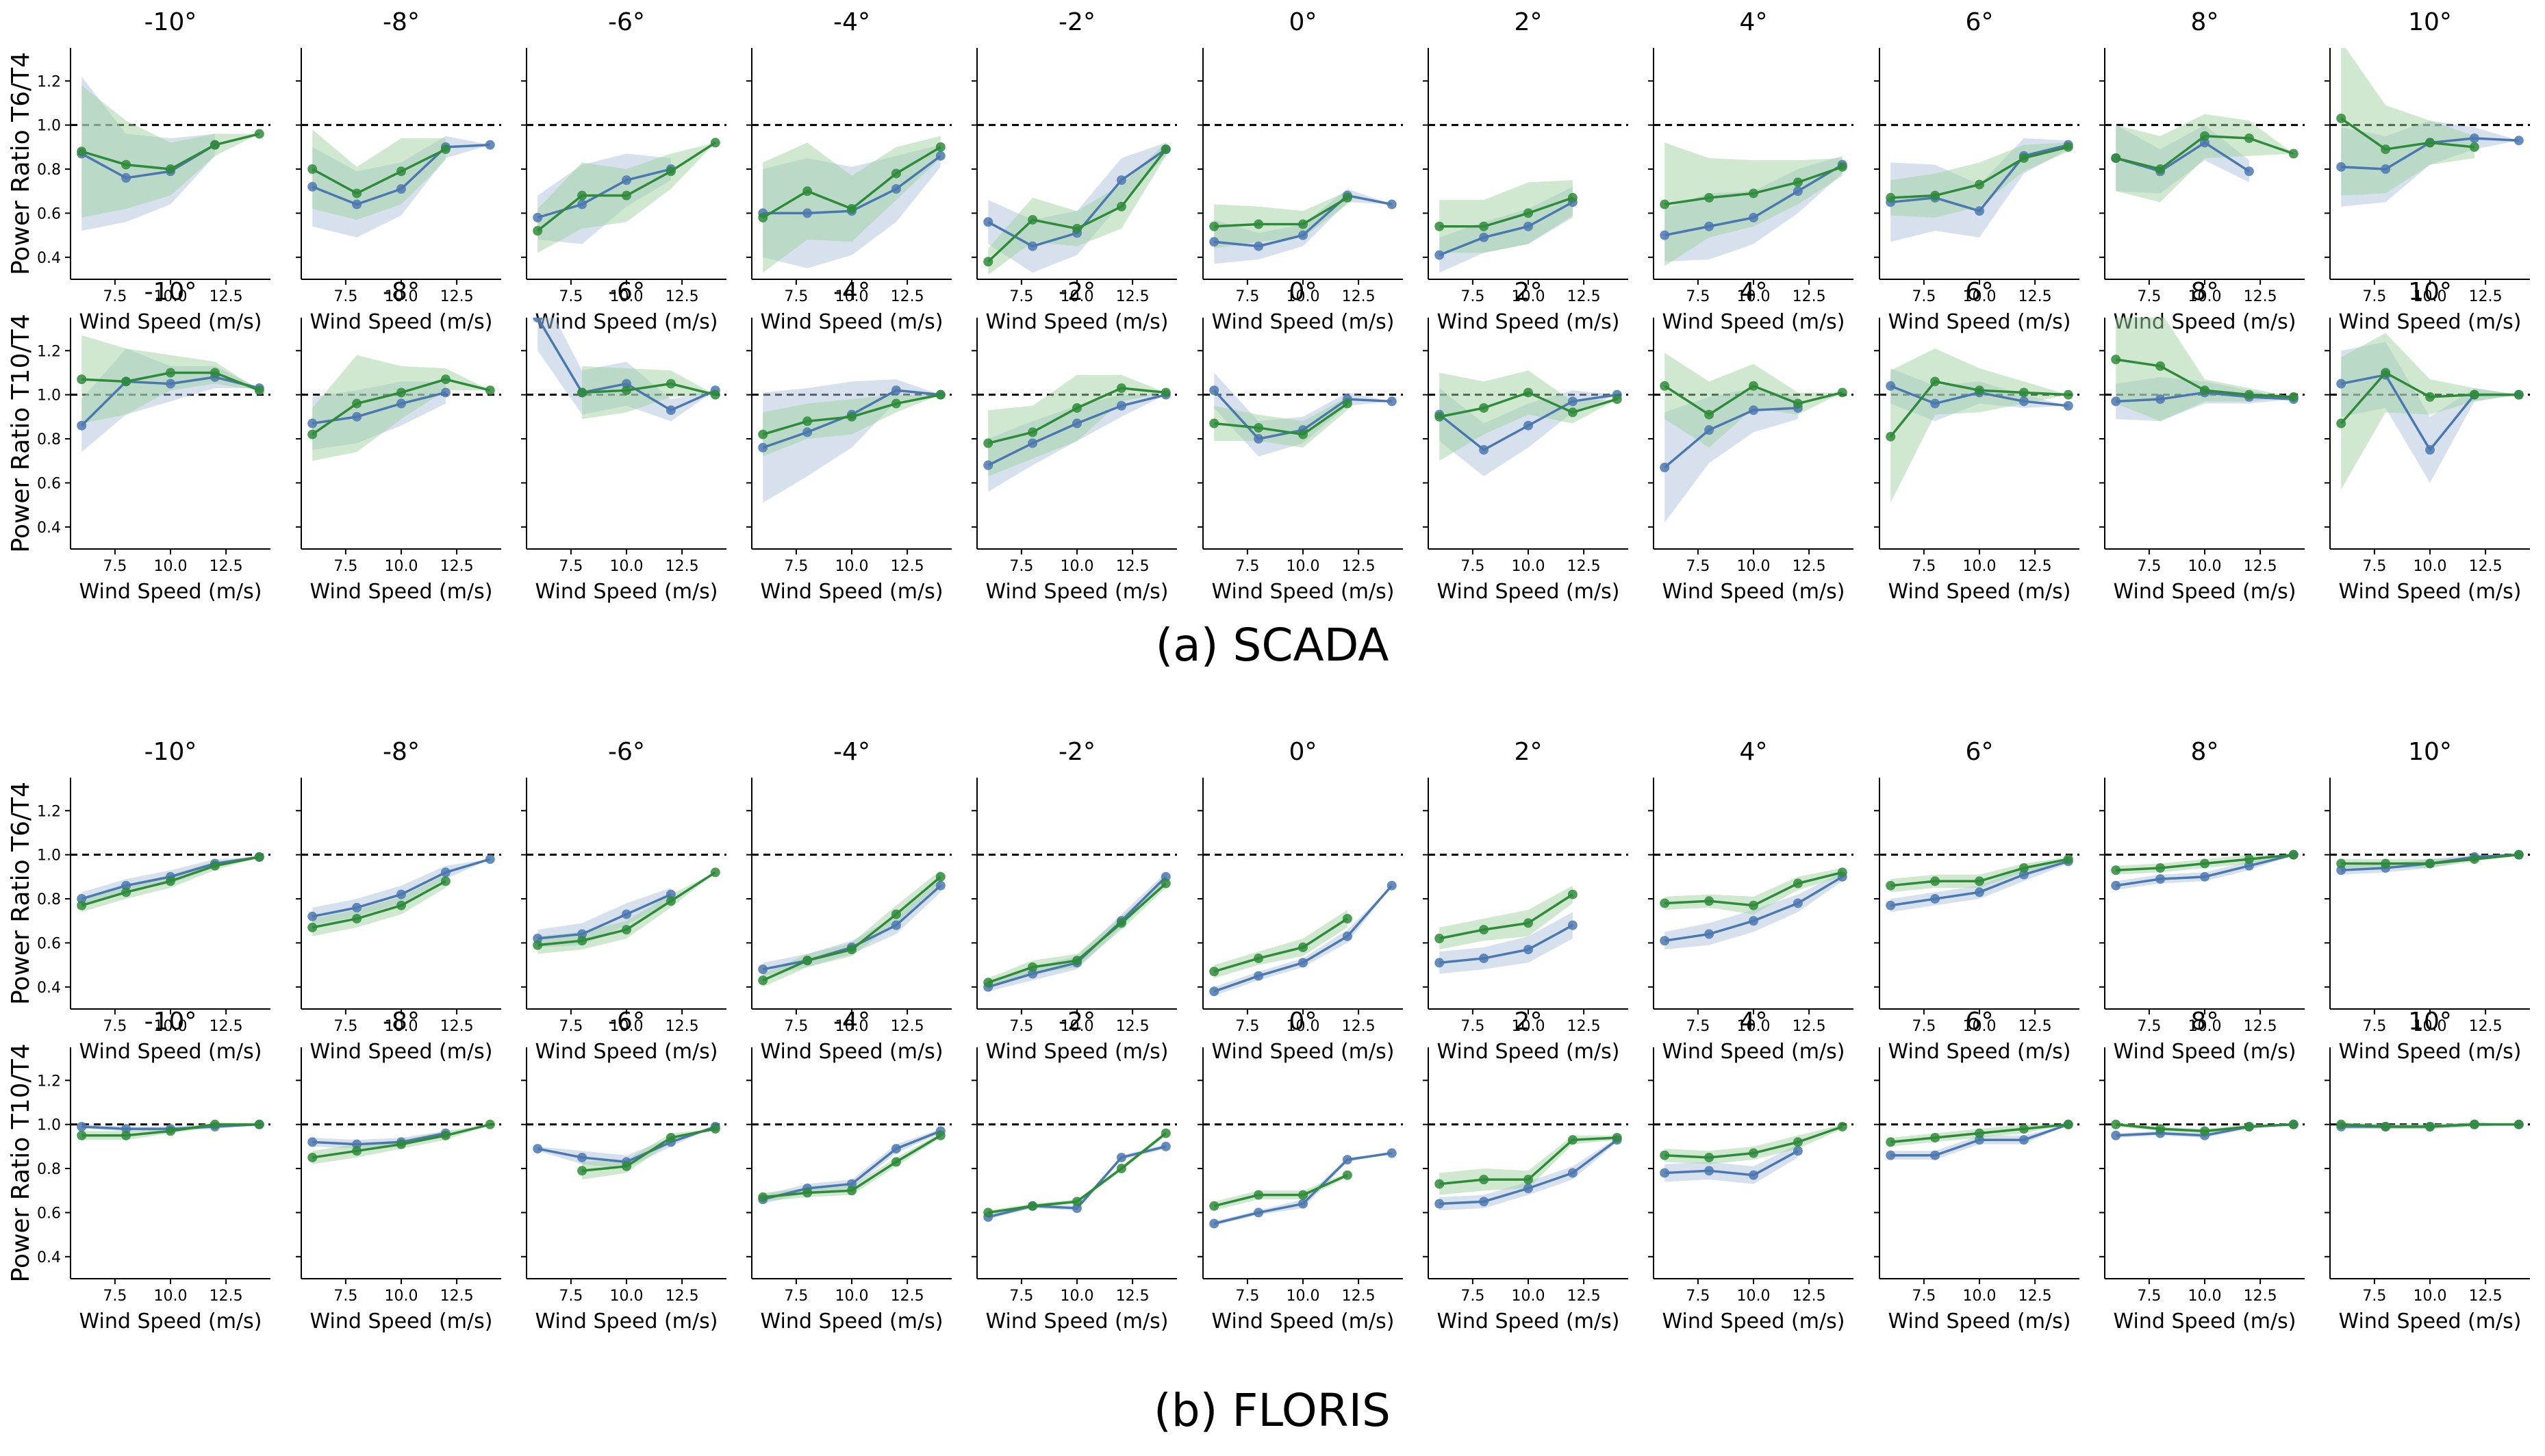  I want to click on panel-title: 4°, so click(1754, 22).